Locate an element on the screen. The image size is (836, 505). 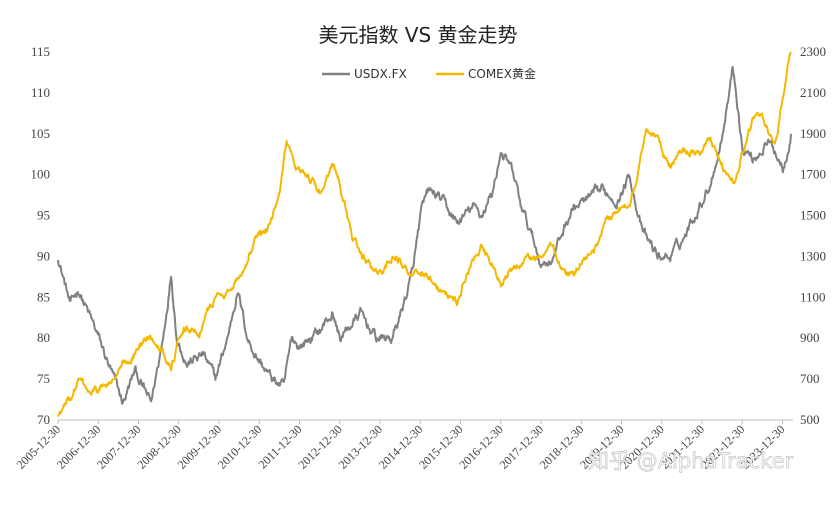
y-left-tick-label: 95 is located at coordinates (43, 215).